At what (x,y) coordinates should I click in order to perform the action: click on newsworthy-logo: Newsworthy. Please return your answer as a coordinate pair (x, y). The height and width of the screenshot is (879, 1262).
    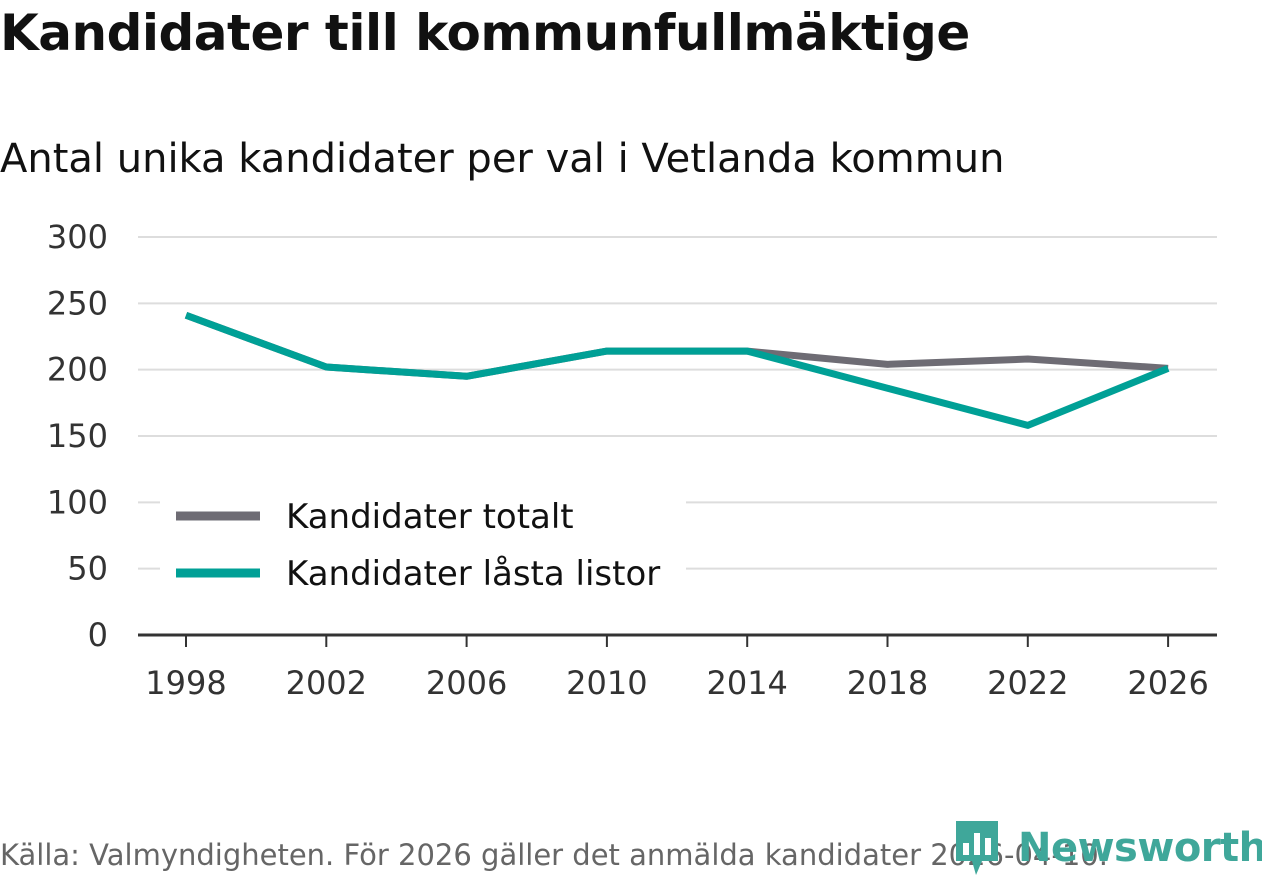
    Looking at the image, I should click on (1107, 848).